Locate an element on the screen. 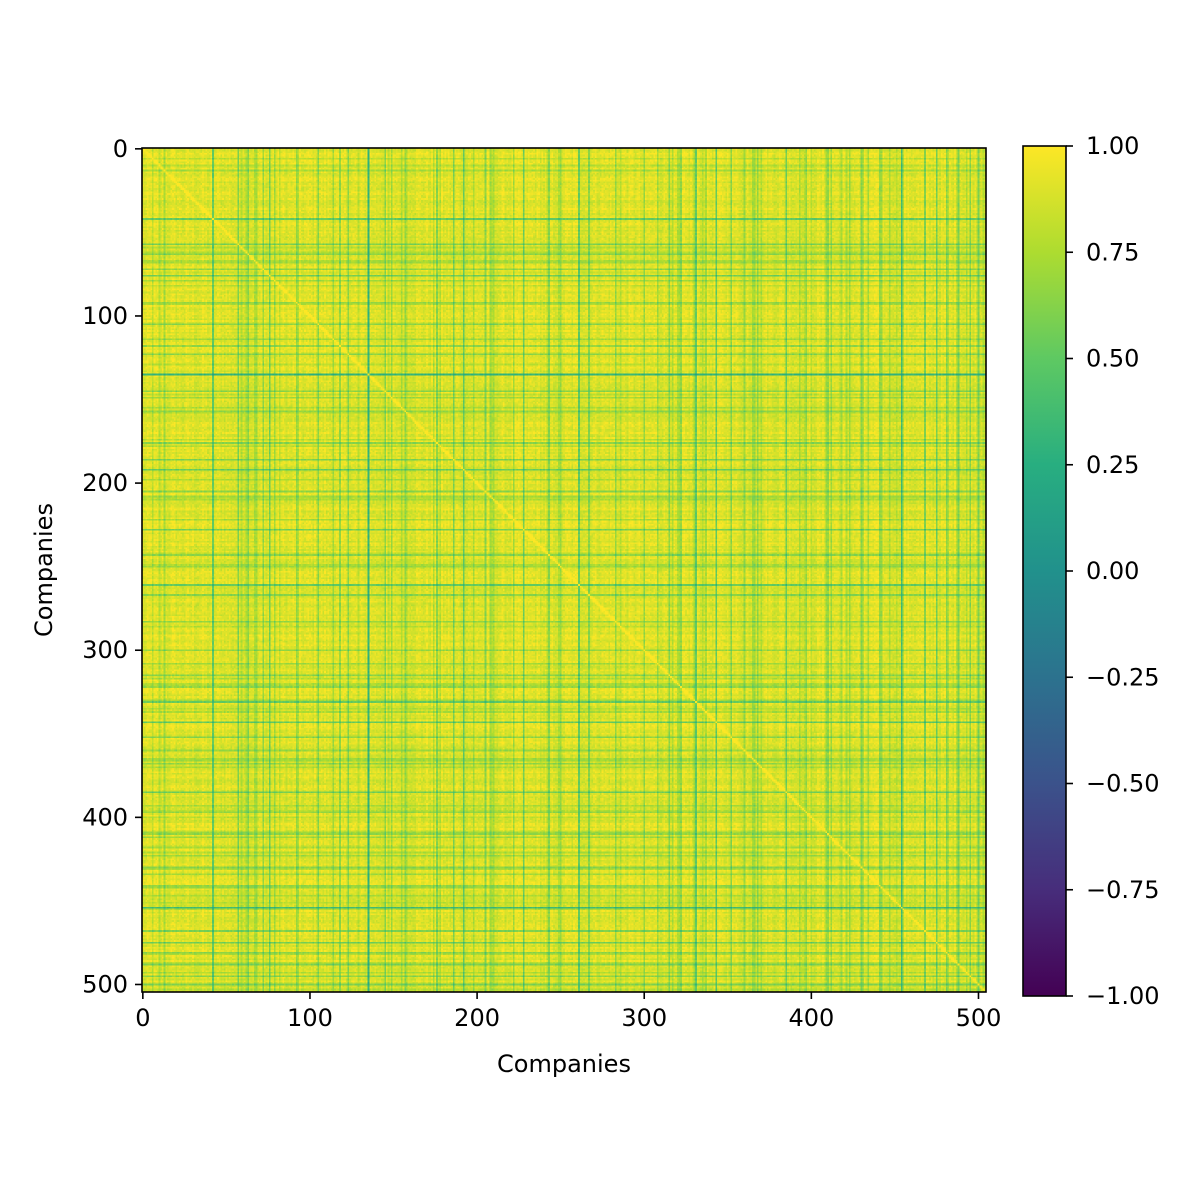 Image resolution: width=1200 pixels, height=1200 pixels. colorbar-ticks: 1.00 0.75 0.50 0.25 0.00 −0.25 −0.50 −0.75 −1.00 is located at coordinates (1113, 571).